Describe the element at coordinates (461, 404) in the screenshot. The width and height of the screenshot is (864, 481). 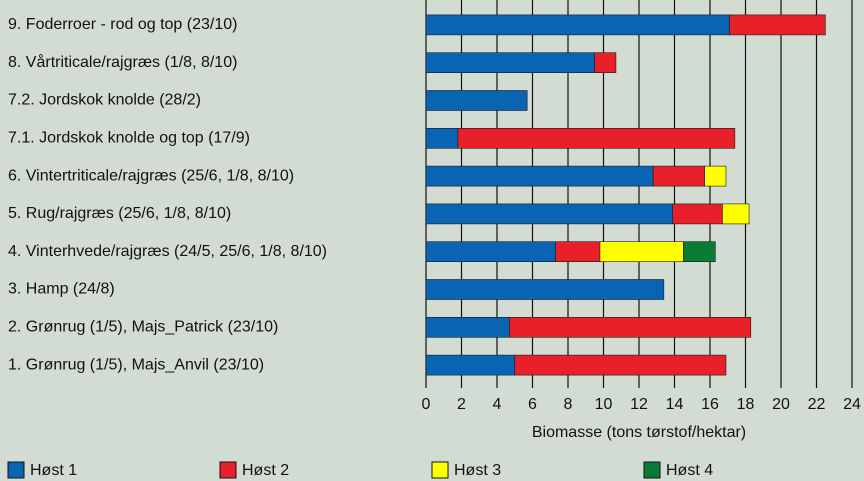
I see `x-tick-label: 2` at that location.